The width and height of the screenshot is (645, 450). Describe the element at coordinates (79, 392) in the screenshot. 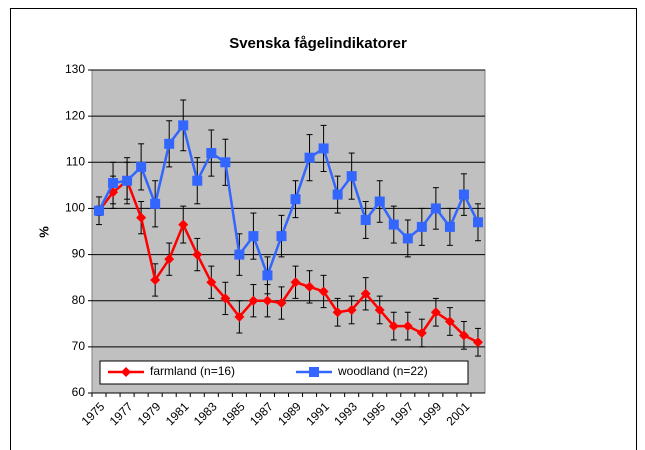

I see `y-tick-label: 60` at that location.